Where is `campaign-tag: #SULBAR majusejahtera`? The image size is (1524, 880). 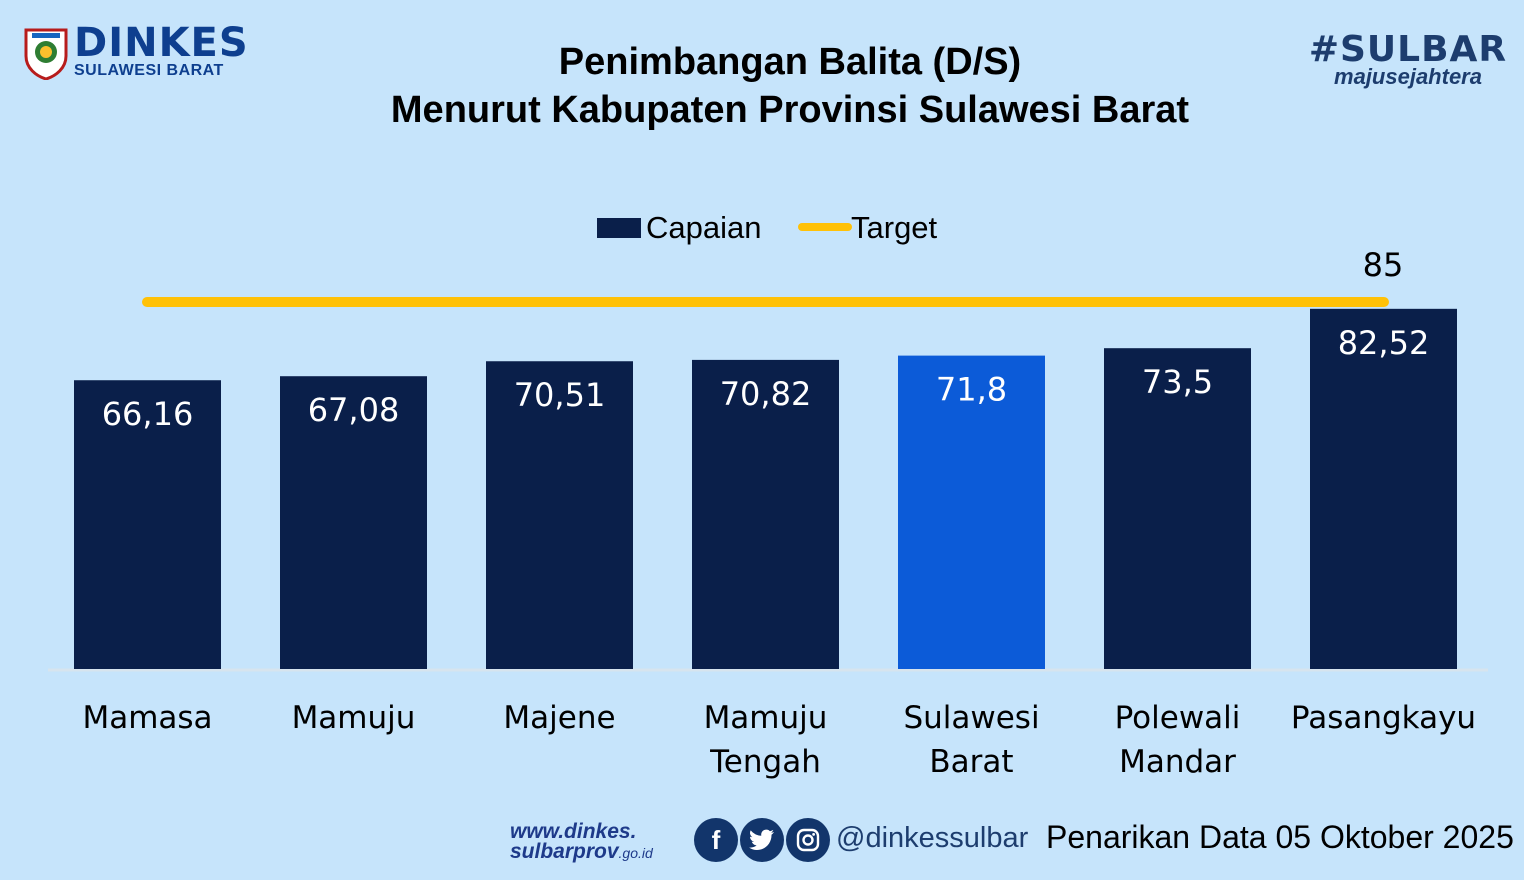 campaign-tag: #SULBAR majusejahtera is located at coordinates (1408, 60).